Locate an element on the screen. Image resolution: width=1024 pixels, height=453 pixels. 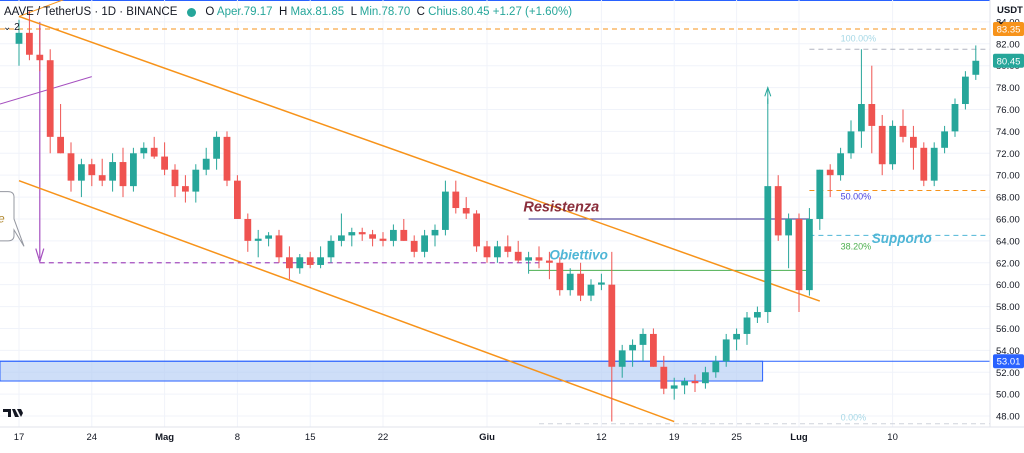
trend-line is located at coordinates (46, 90).